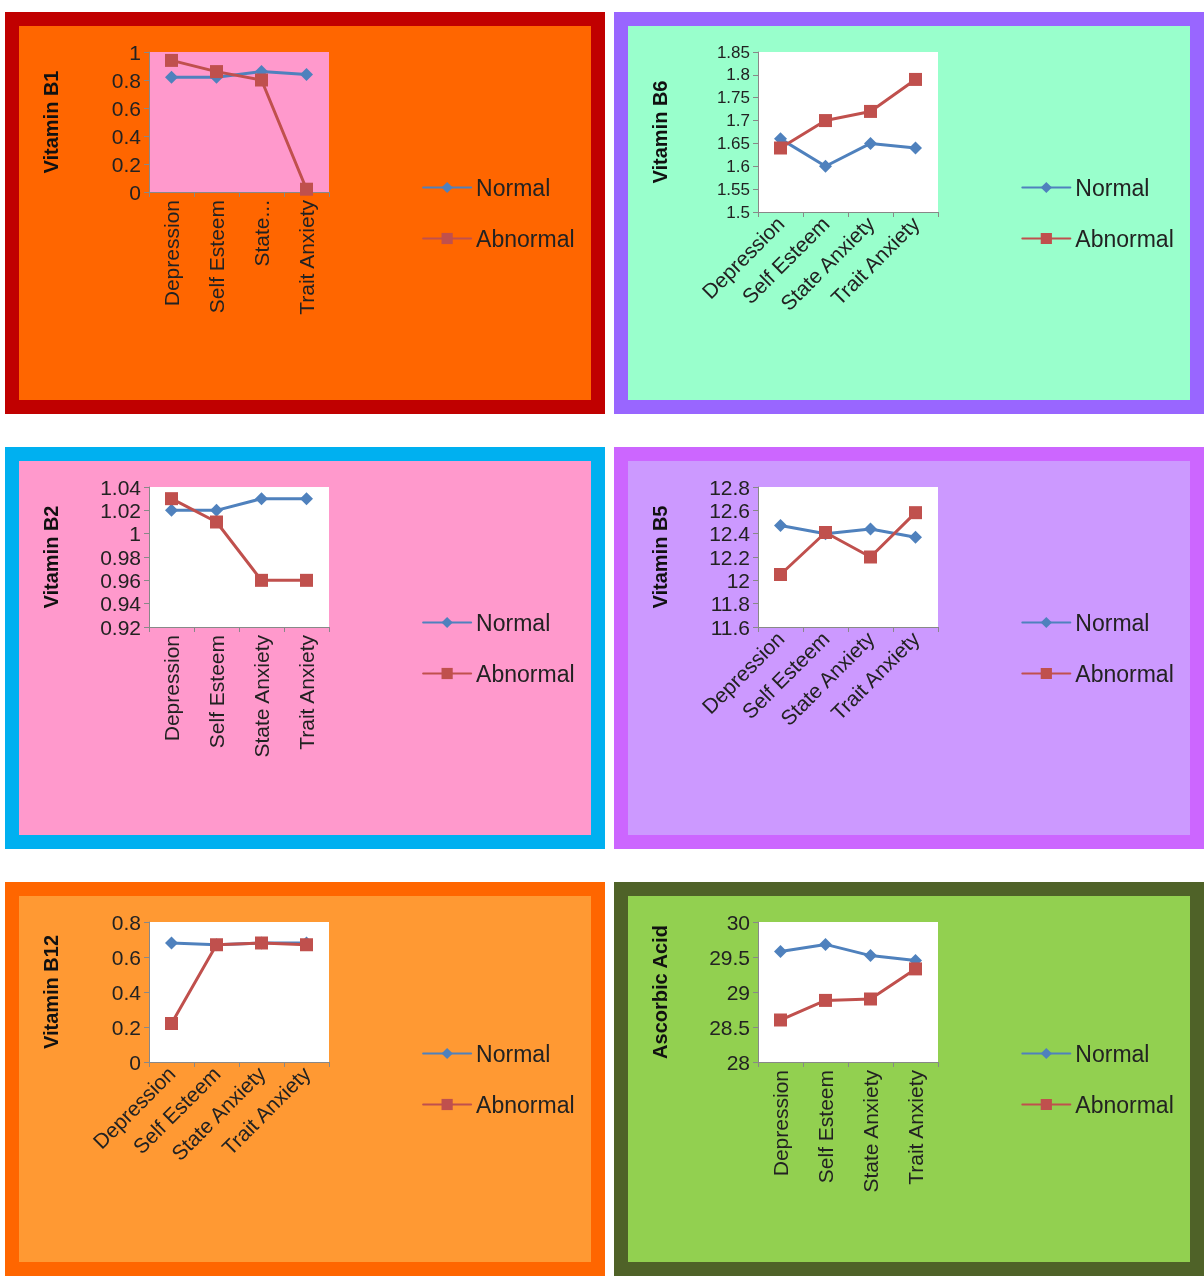  What do you see at coordinates (738, 166) in the screenshot?
I see `y-tick-label: 1.6` at bounding box center [738, 166].